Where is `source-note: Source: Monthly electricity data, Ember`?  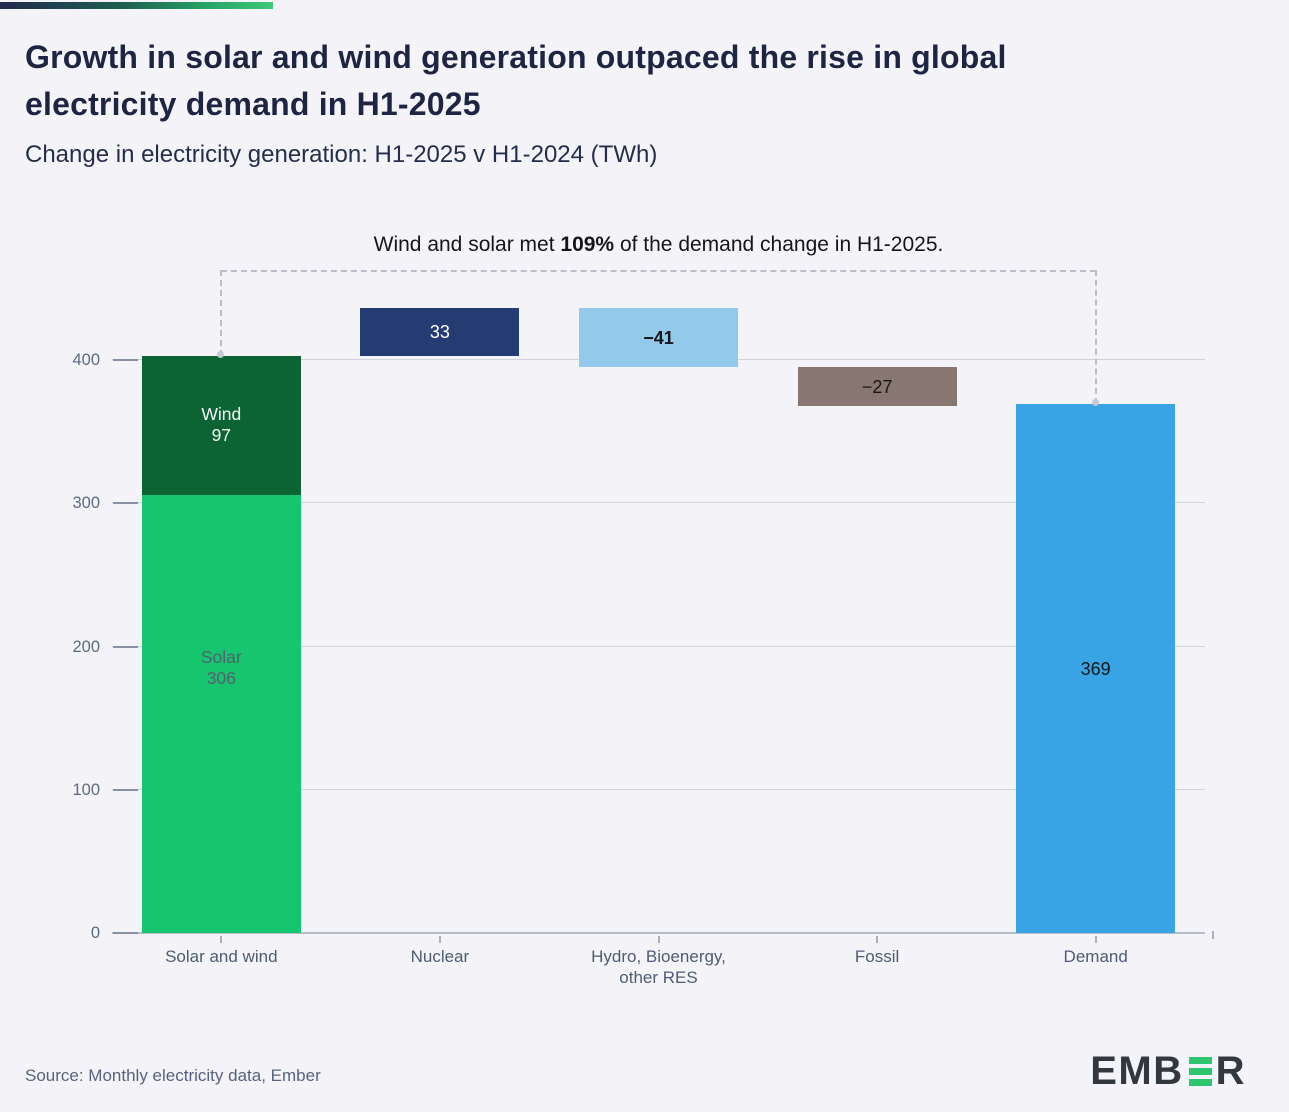
source-note: Source: Monthly electricity data, Ember is located at coordinates (173, 1075).